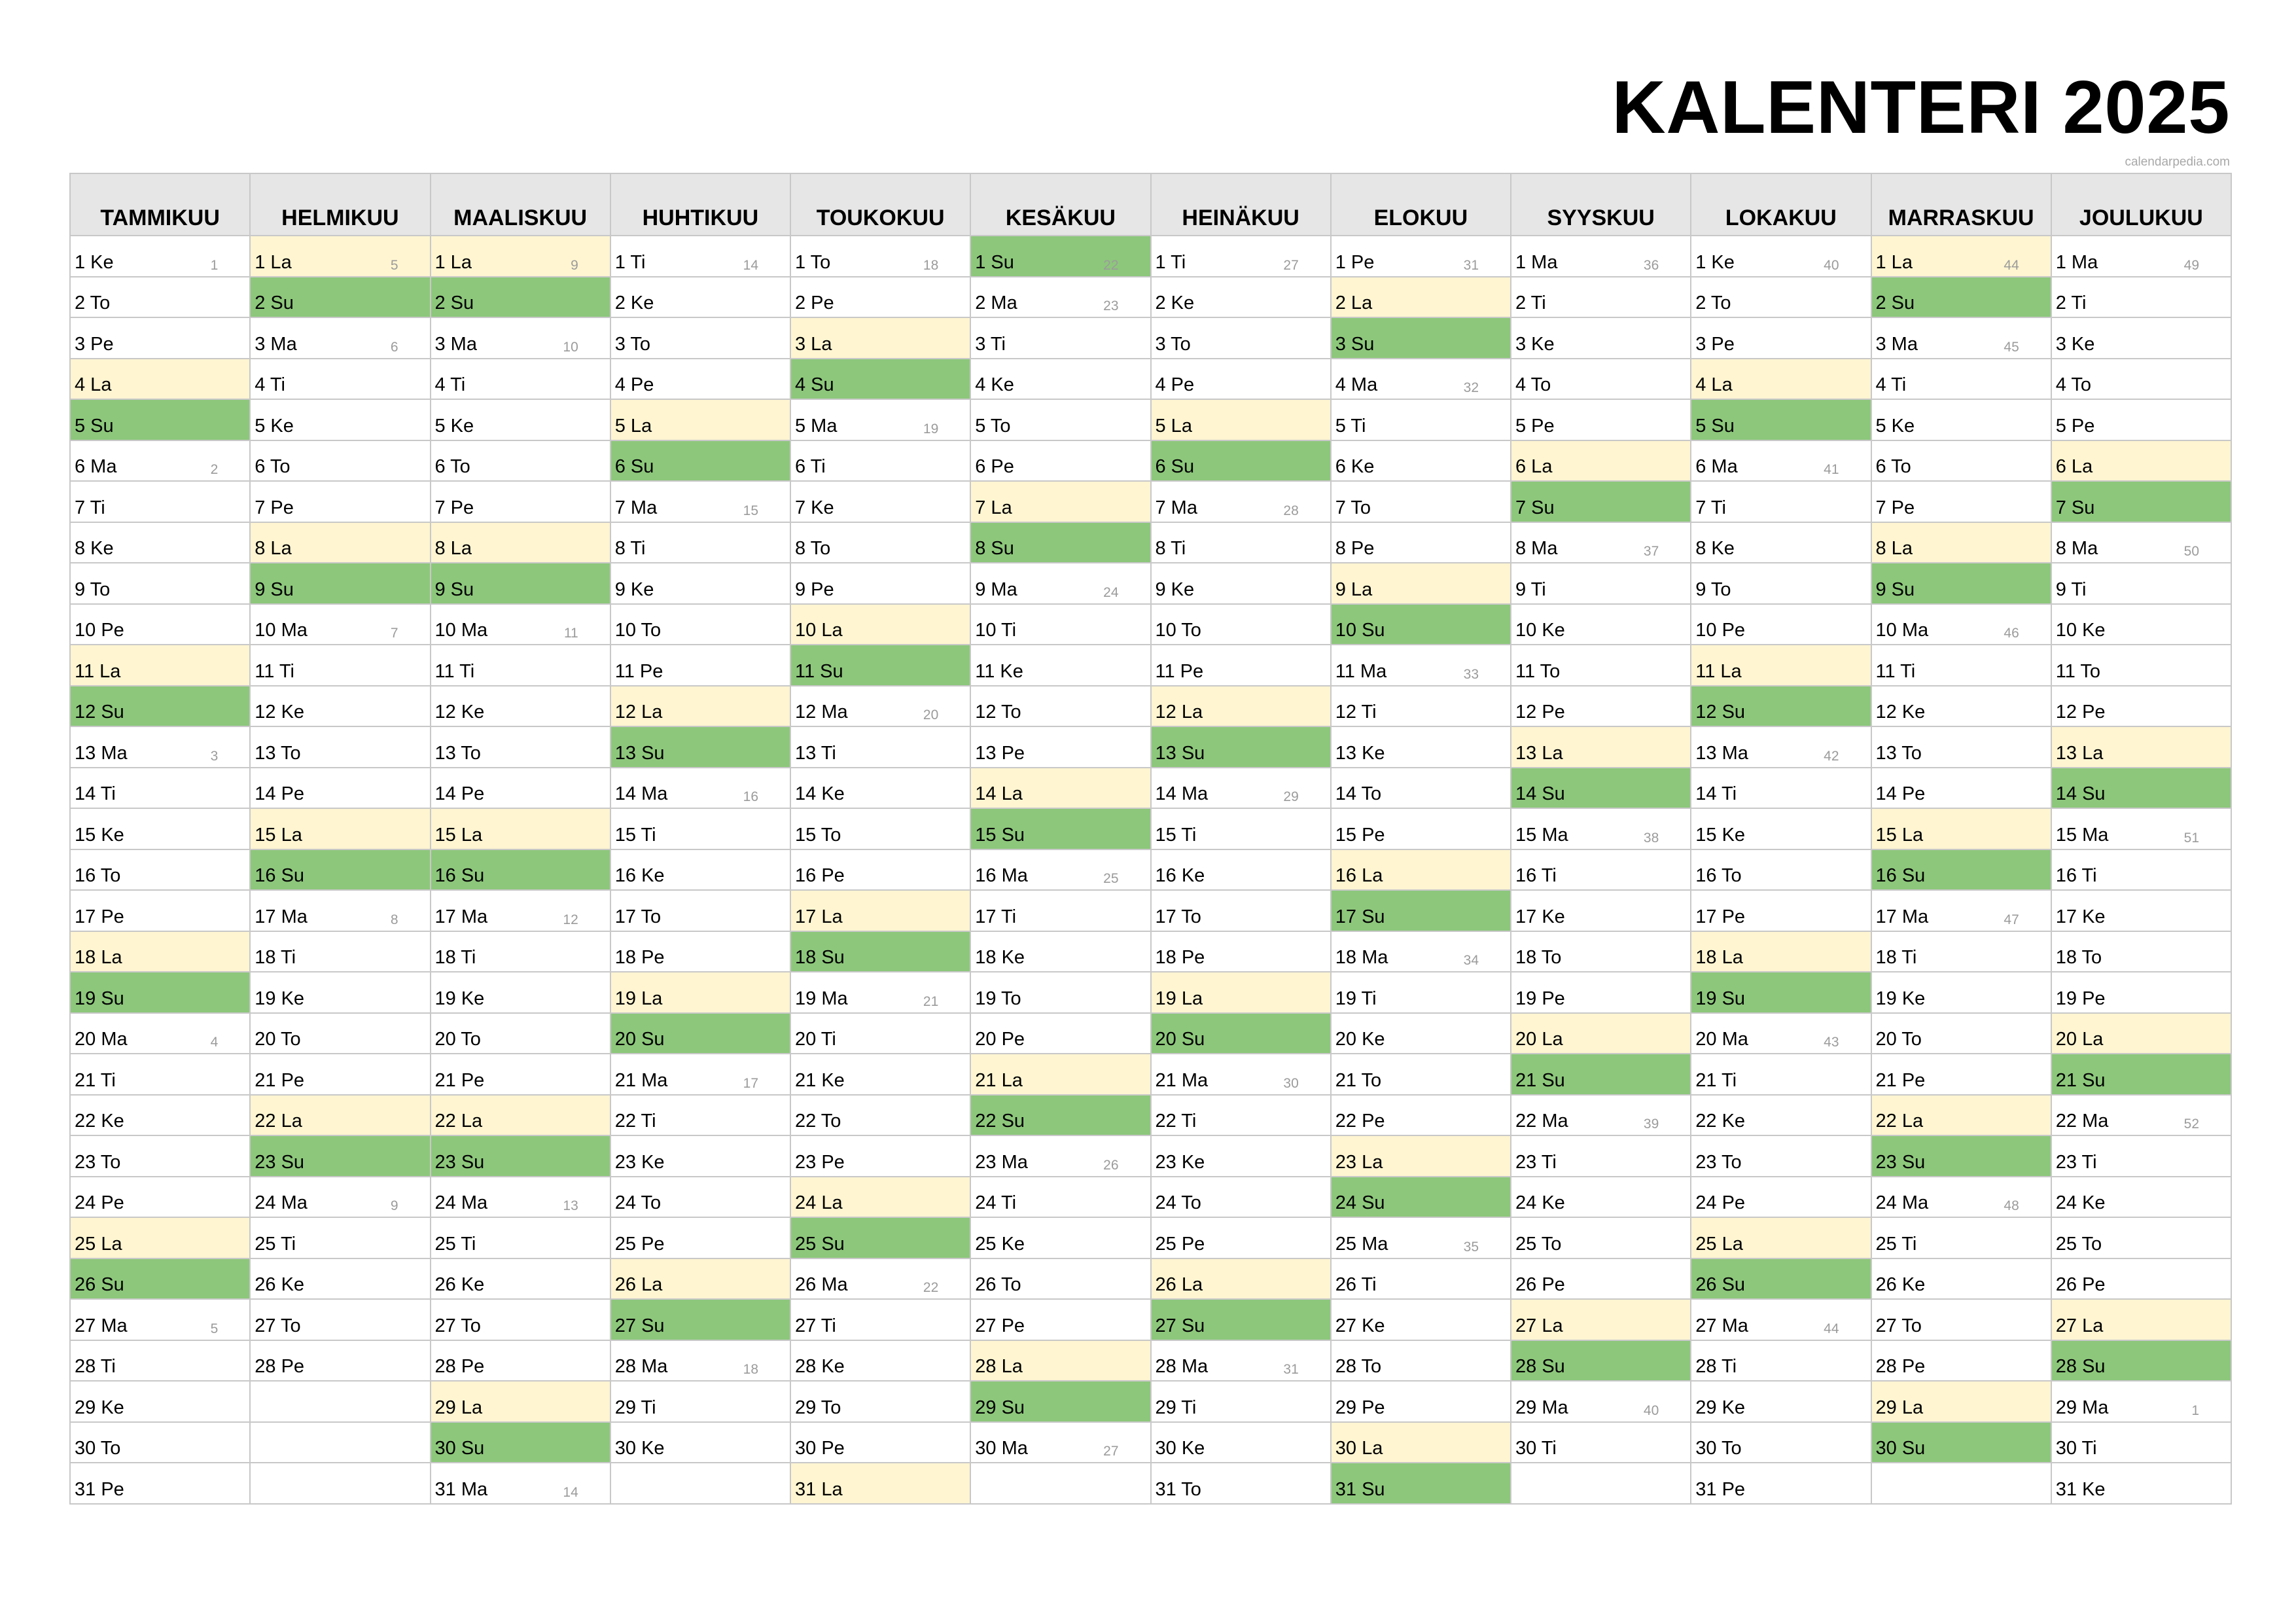 Image resolution: width=2296 pixels, height=1623 pixels. I want to click on day-label: 4 Ke, so click(995, 384).